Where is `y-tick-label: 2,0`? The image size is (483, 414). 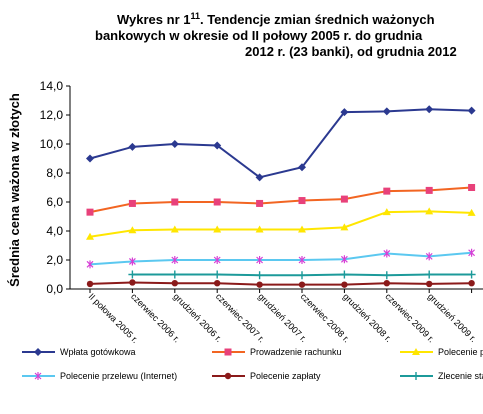
y-tick-label: 2,0 is located at coordinates (54, 260).